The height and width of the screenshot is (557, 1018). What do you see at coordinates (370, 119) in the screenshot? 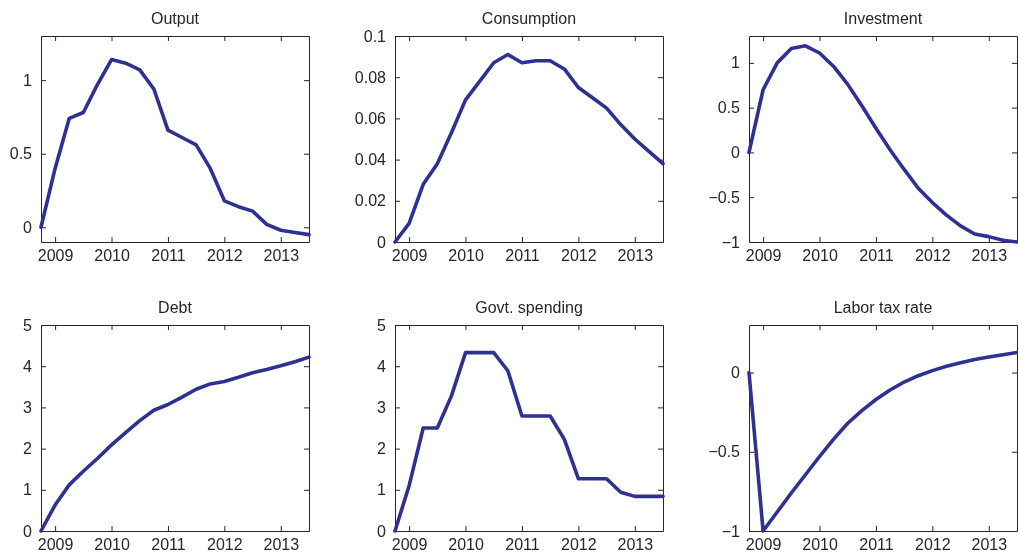
I see `y-tick-label: 0.06` at bounding box center [370, 119].